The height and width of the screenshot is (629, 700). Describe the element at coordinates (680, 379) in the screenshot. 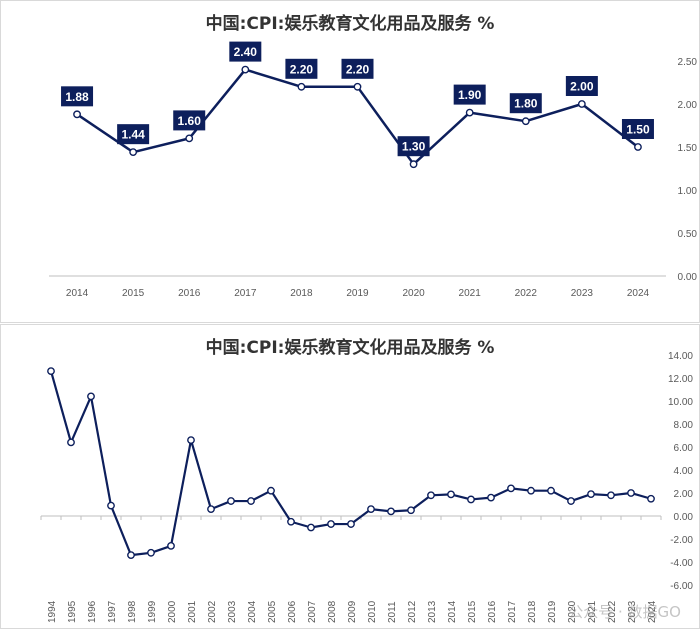

I see `y-tick-label: 12.00` at that location.